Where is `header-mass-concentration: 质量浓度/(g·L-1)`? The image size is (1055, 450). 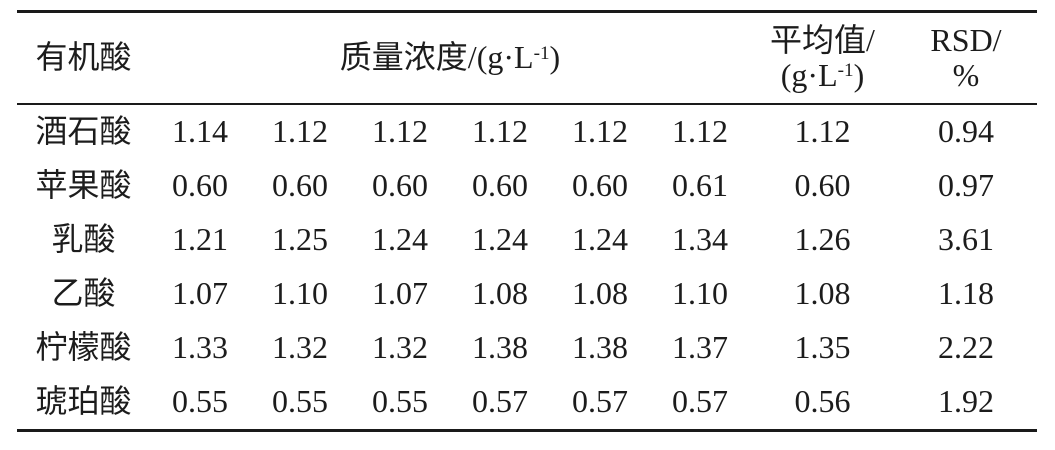
header-mass-concentration: 质量浓度/(g·L-1) is located at coordinates (450, 58).